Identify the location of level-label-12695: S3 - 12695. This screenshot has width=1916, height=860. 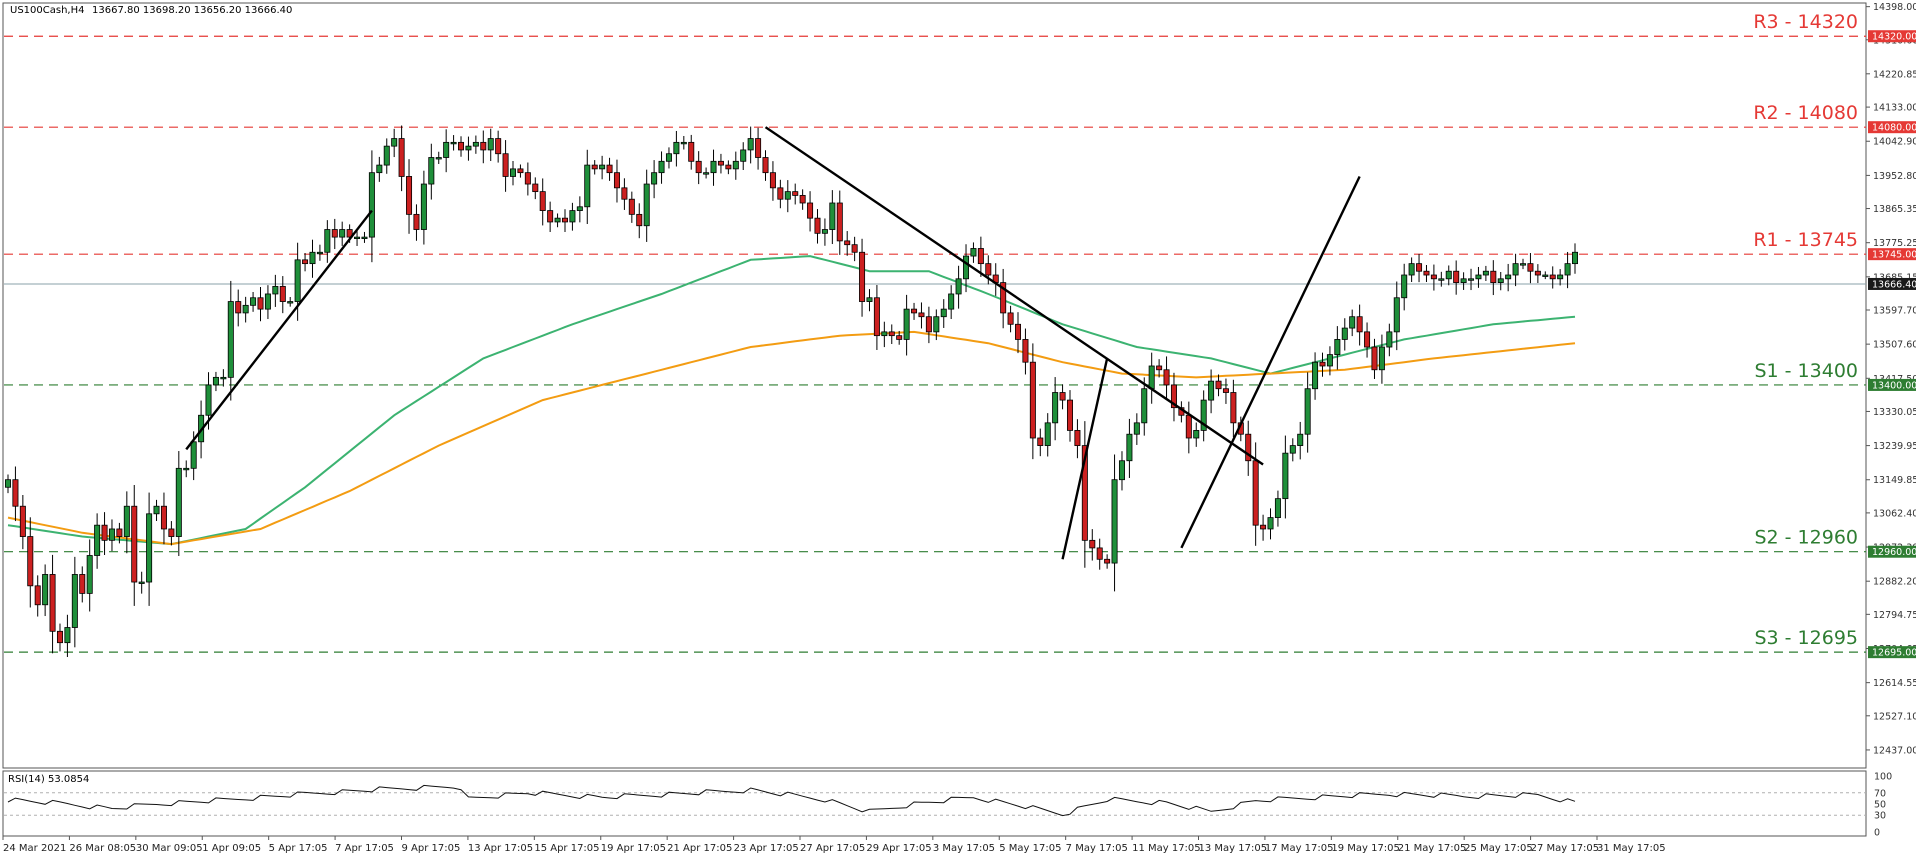
(1806, 638).